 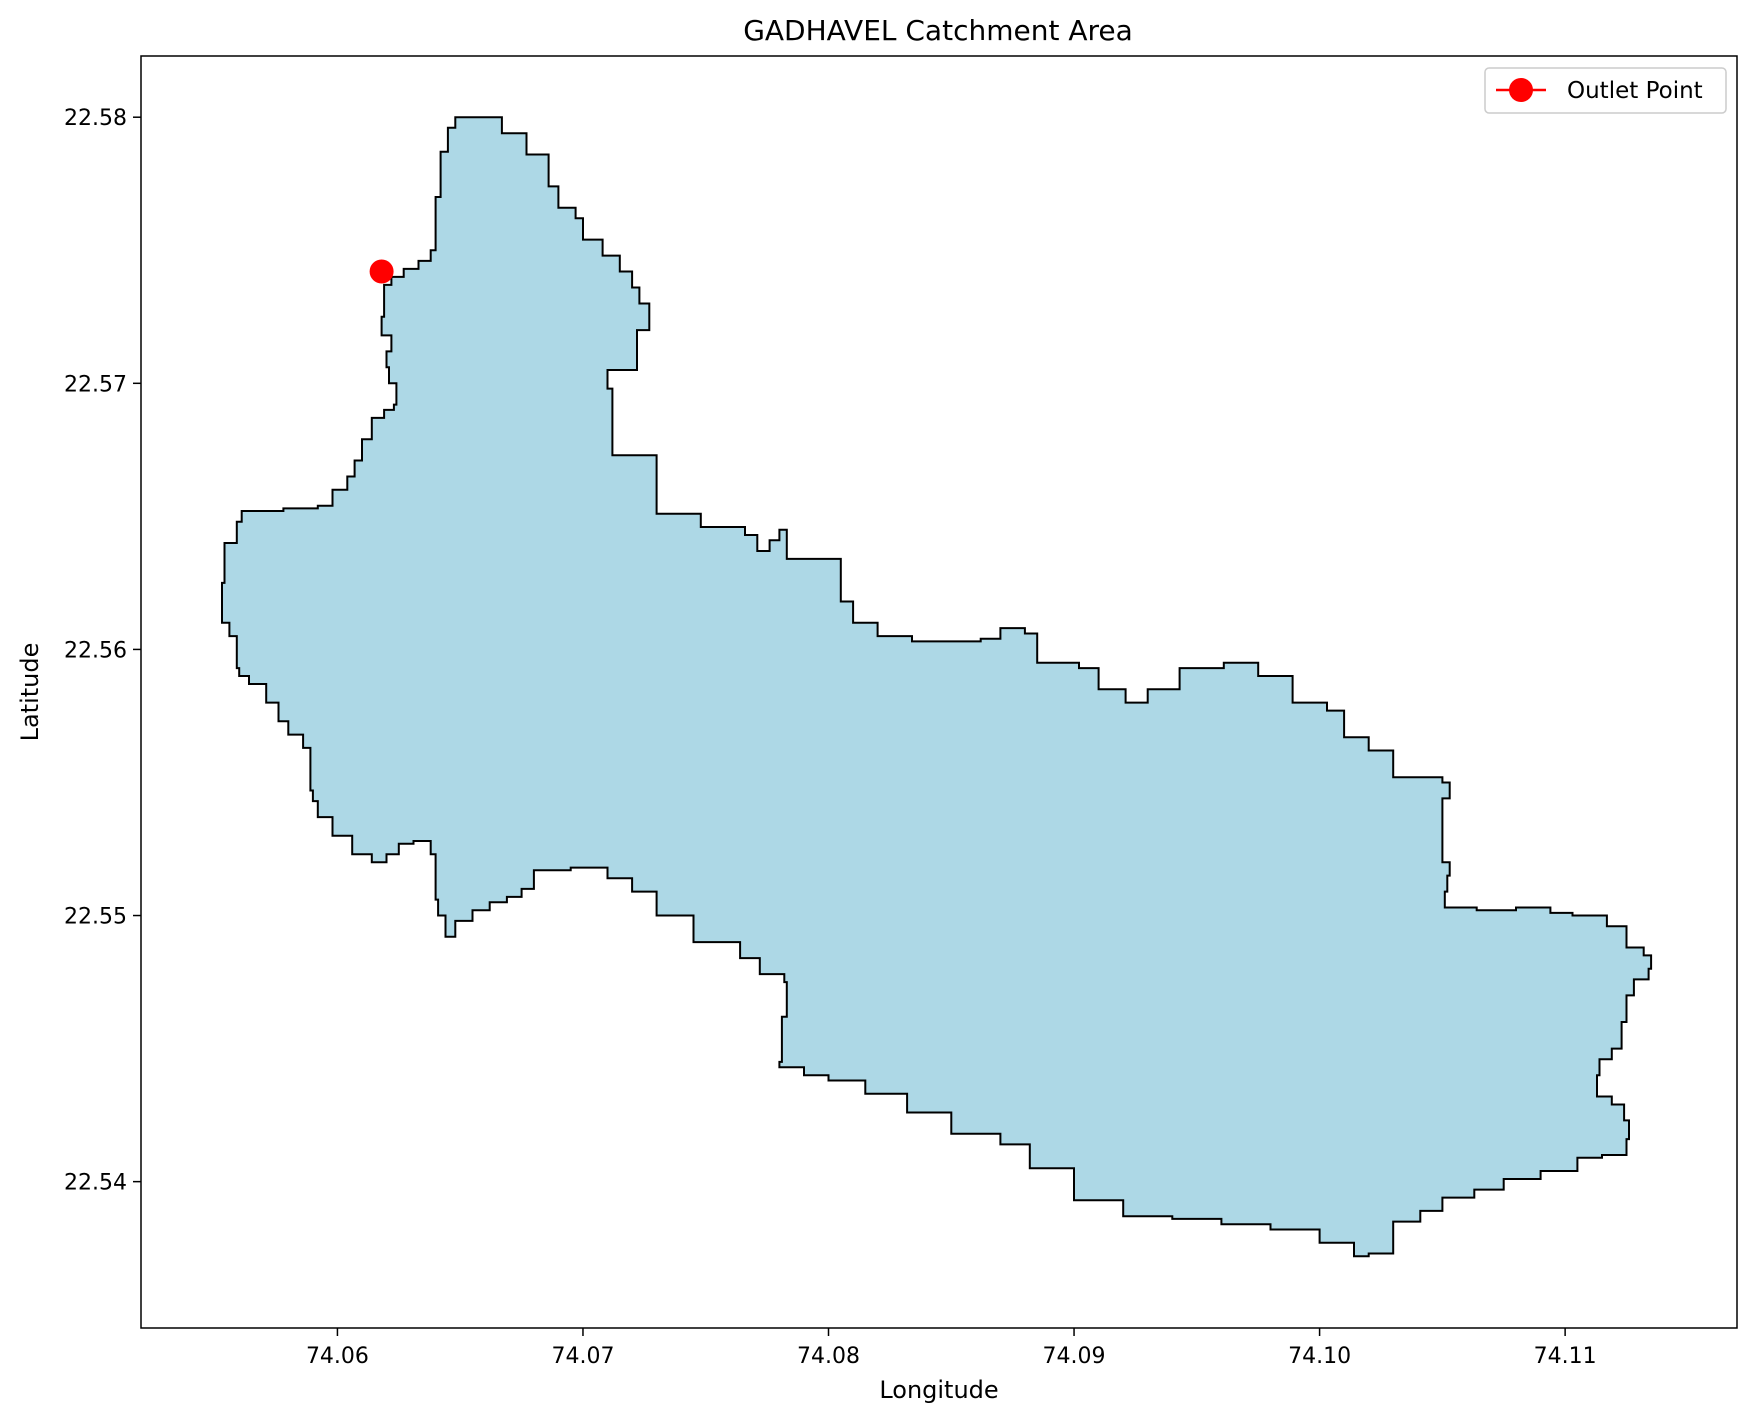 What do you see at coordinates (938, 1390) in the screenshot?
I see `x-axis-label: Longitude` at bounding box center [938, 1390].